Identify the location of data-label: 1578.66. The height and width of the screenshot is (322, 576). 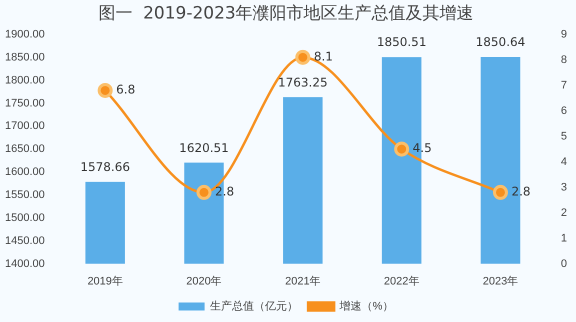
(105, 167).